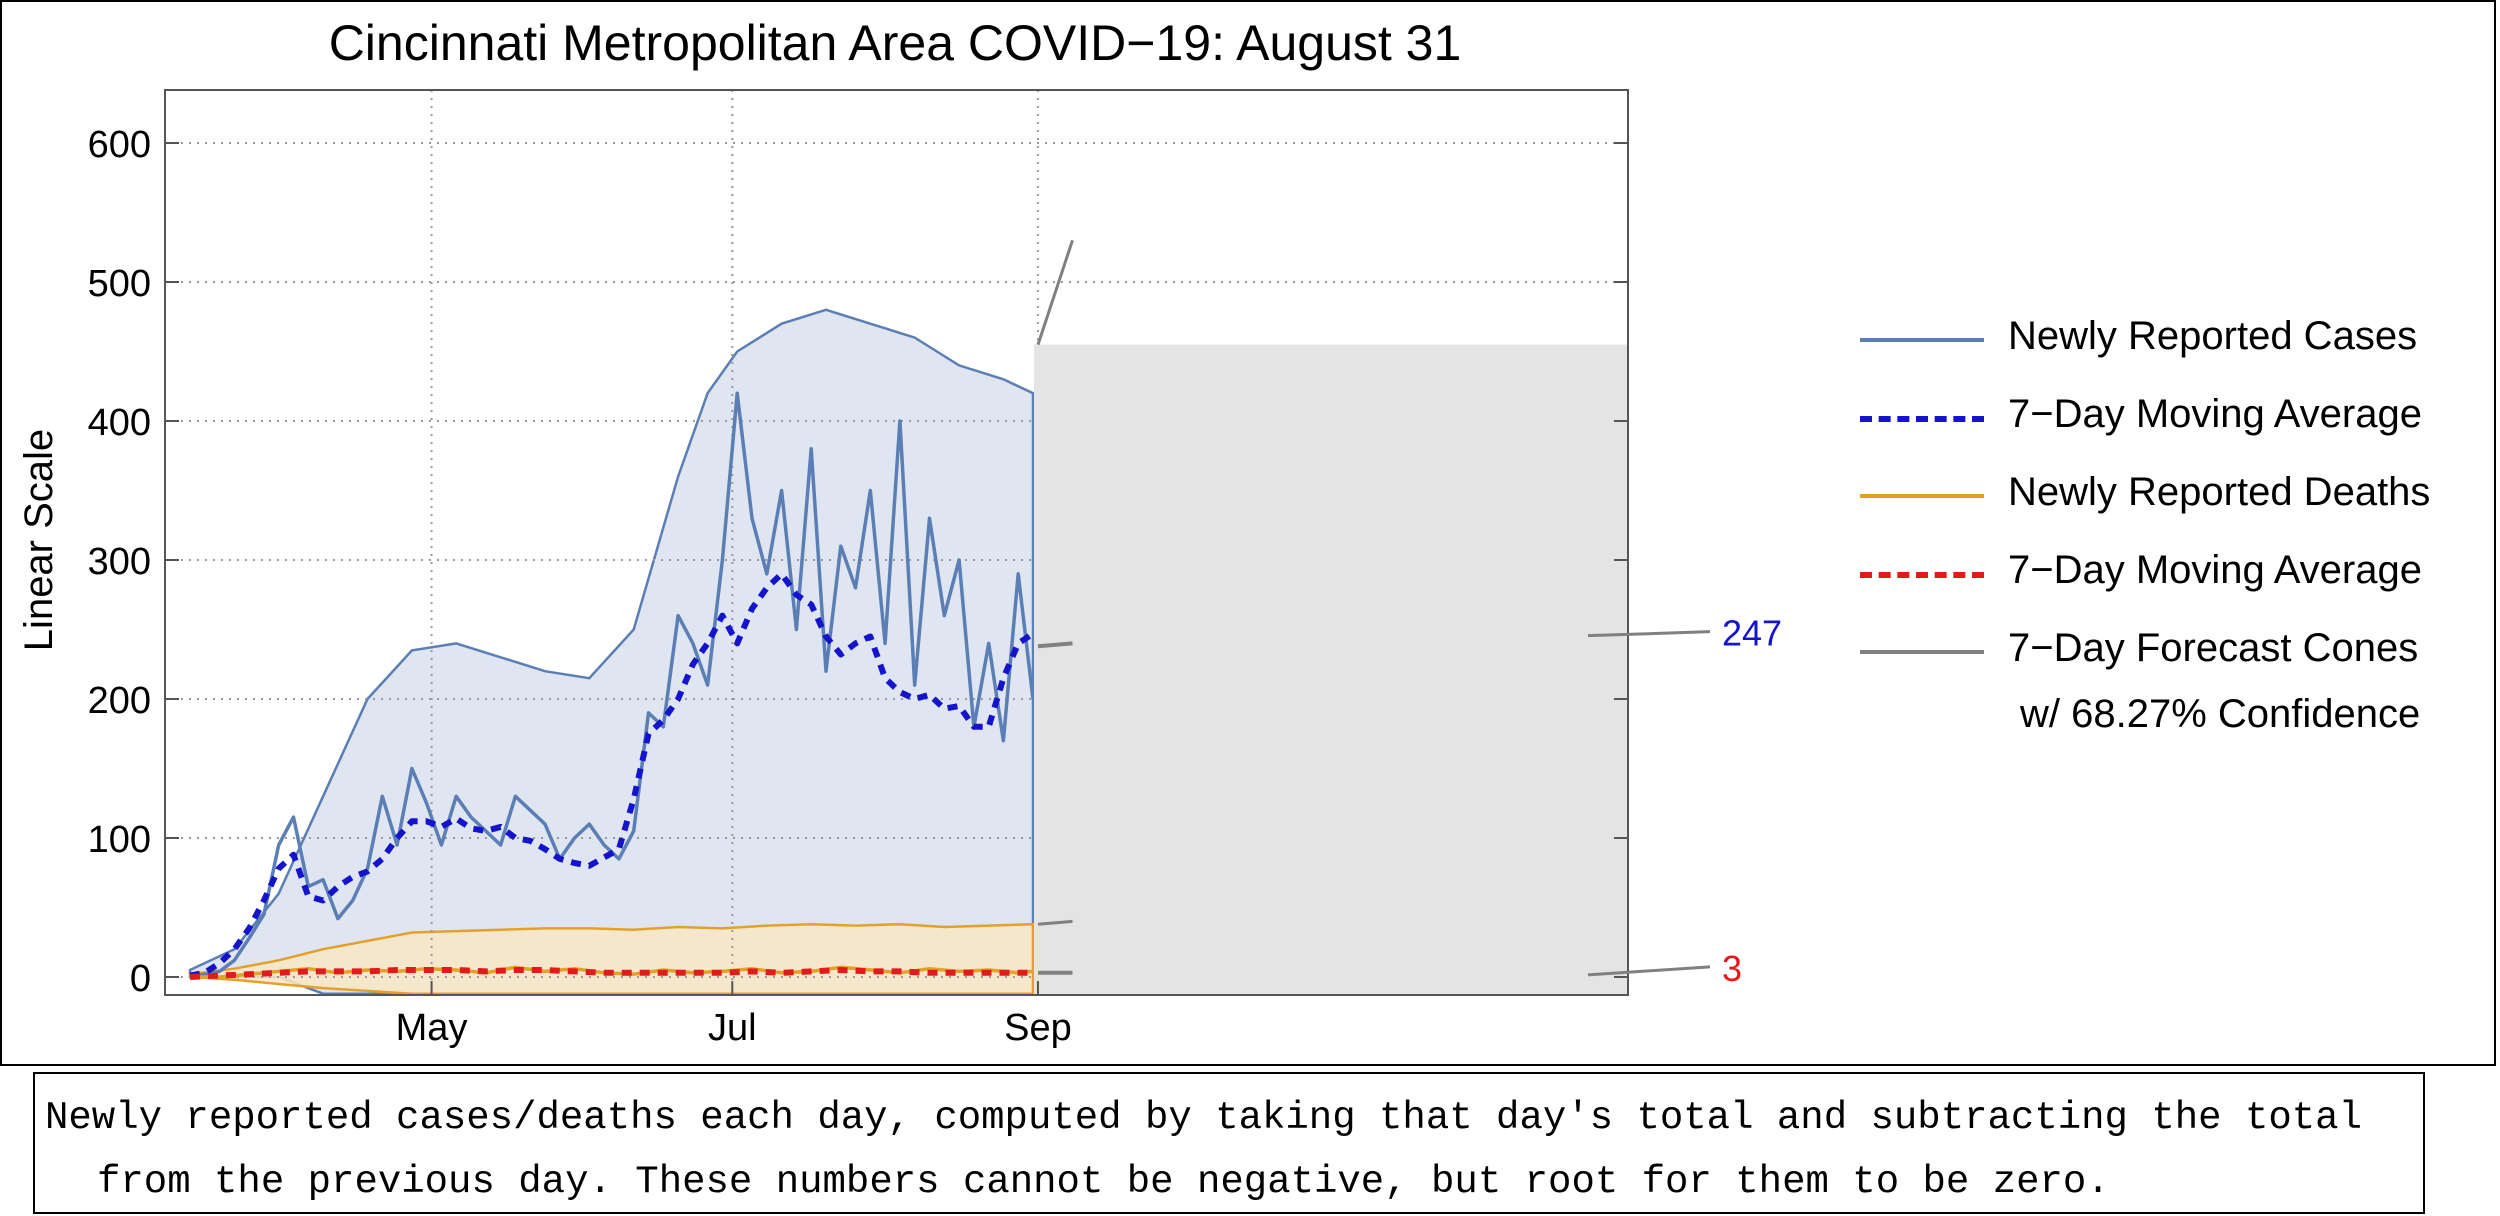 The image size is (2500, 1216). Describe the element at coordinates (119, 840) in the screenshot. I see `y-tick-label: 100` at that location.